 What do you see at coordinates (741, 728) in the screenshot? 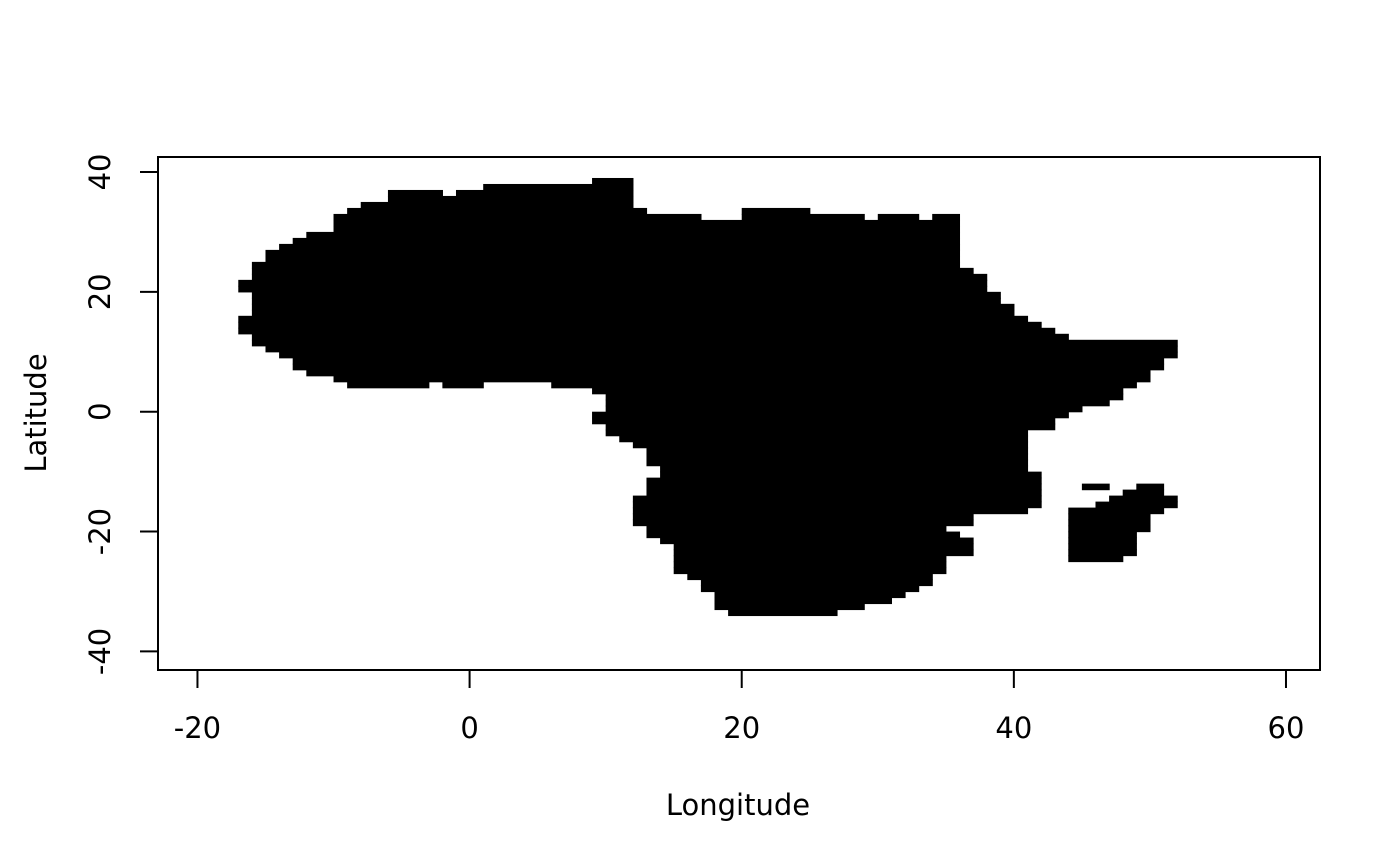
I see `x-tick-label: 20` at bounding box center [741, 728].